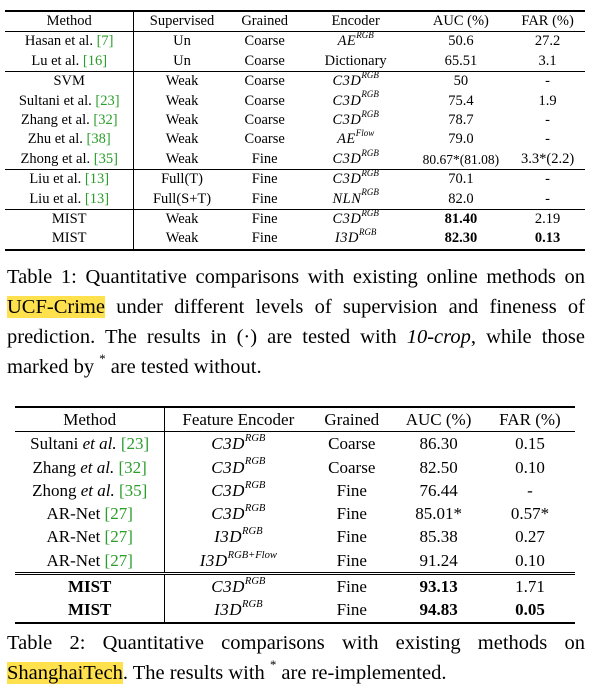 The width and height of the screenshot is (591, 693). I want to click on auc-cell: 85.38, so click(438, 537).